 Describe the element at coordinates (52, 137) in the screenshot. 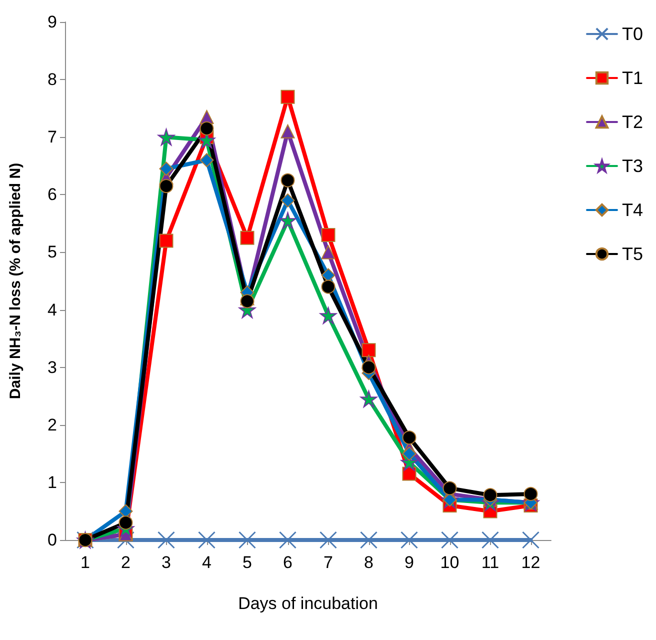

I see `y-tick-label: 7` at that location.